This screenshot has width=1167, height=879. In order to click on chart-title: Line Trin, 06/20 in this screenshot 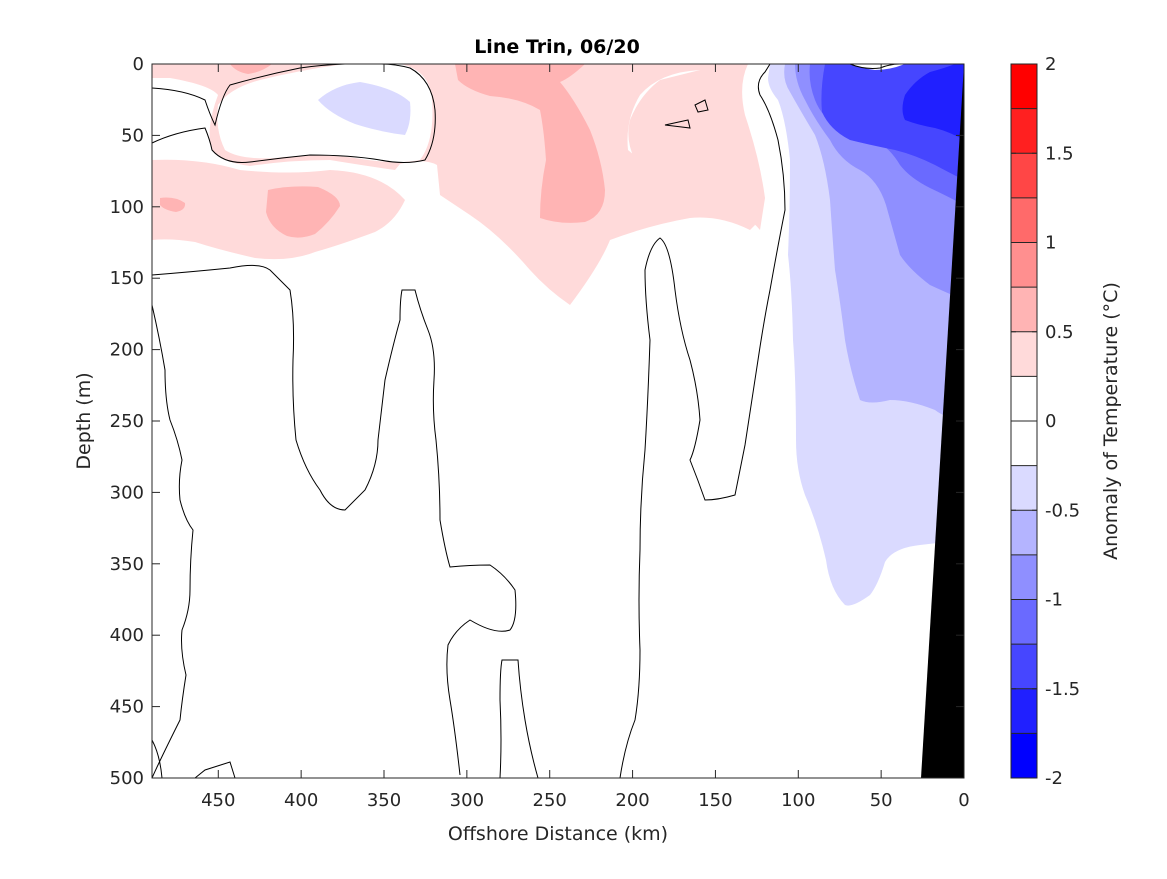, I will do `click(557, 47)`.